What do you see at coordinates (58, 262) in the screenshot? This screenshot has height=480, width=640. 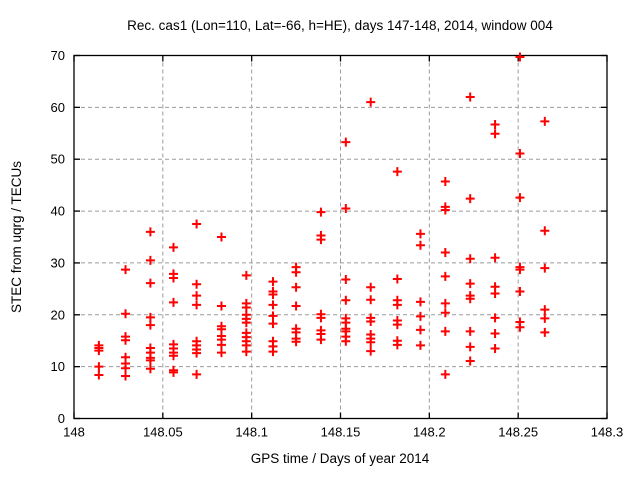 I see `y-tick-label: 30` at bounding box center [58, 262].